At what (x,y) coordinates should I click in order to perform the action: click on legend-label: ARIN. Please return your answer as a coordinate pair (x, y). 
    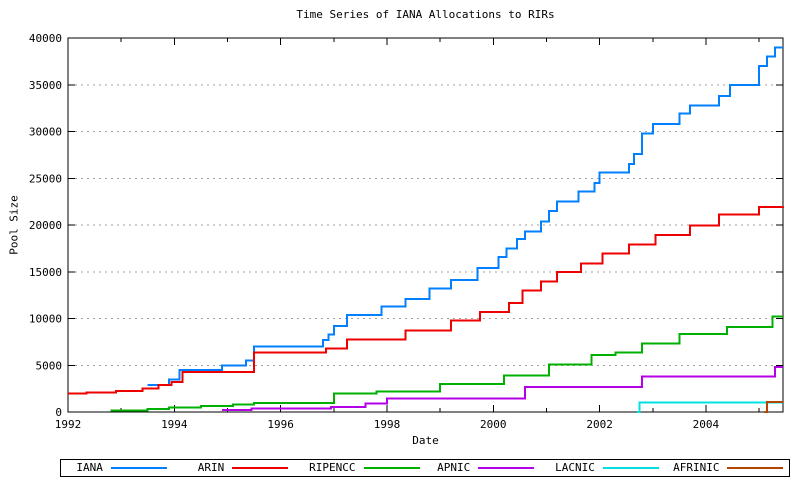
    Looking at the image, I should click on (211, 467).